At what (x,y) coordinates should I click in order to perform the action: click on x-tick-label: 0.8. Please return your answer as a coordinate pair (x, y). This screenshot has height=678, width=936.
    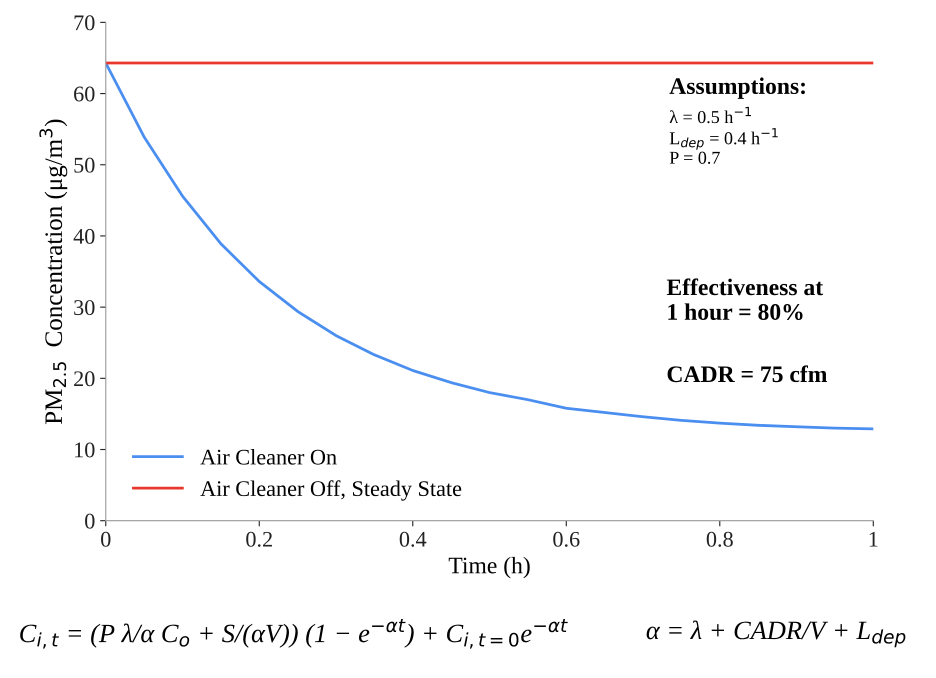
    Looking at the image, I should click on (719, 539).